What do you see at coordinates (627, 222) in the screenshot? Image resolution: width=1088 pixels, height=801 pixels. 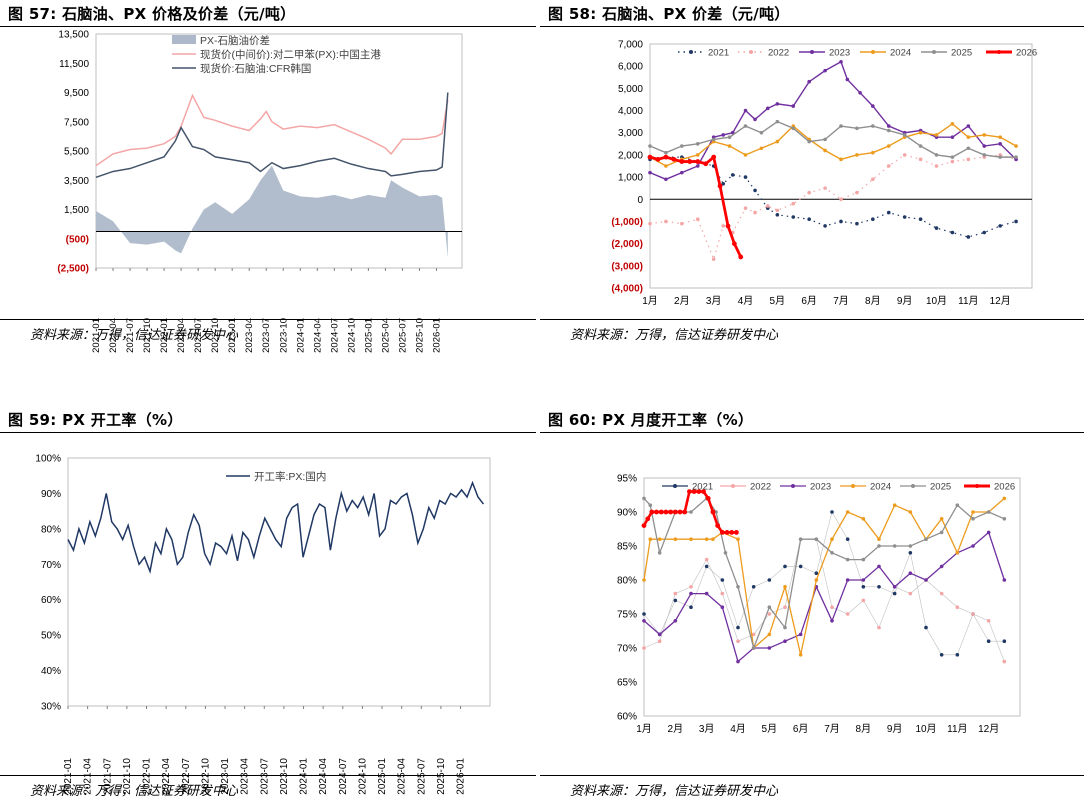 I see `y-tick-label: (1,000)` at bounding box center [627, 222].